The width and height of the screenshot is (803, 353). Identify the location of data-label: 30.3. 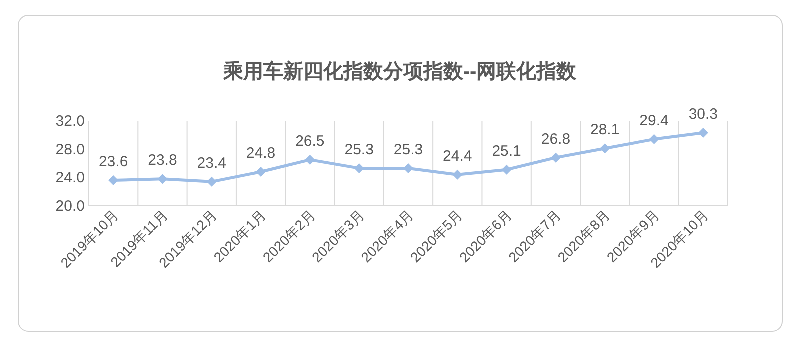
(703, 115).